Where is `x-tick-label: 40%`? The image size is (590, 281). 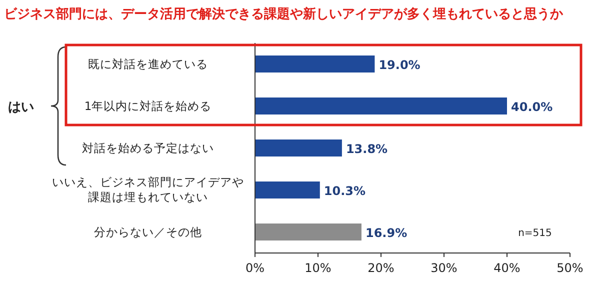
x-tick-label: 40% is located at coordinates (507, 268).